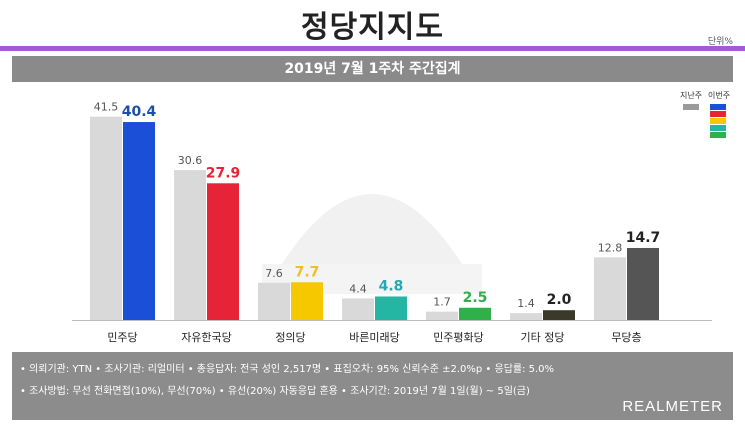 The image size is (745, 430). I want to click on label-prev-0: 41.5, so click(106, 107).